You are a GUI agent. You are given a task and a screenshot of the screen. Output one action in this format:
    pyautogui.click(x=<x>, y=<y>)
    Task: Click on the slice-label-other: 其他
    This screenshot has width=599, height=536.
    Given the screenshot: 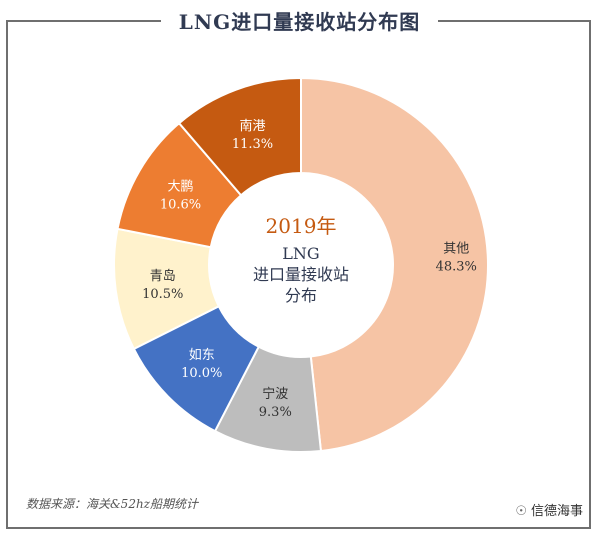 What is the action you would take?
    pyautogui.click(x=456, y=249)
    